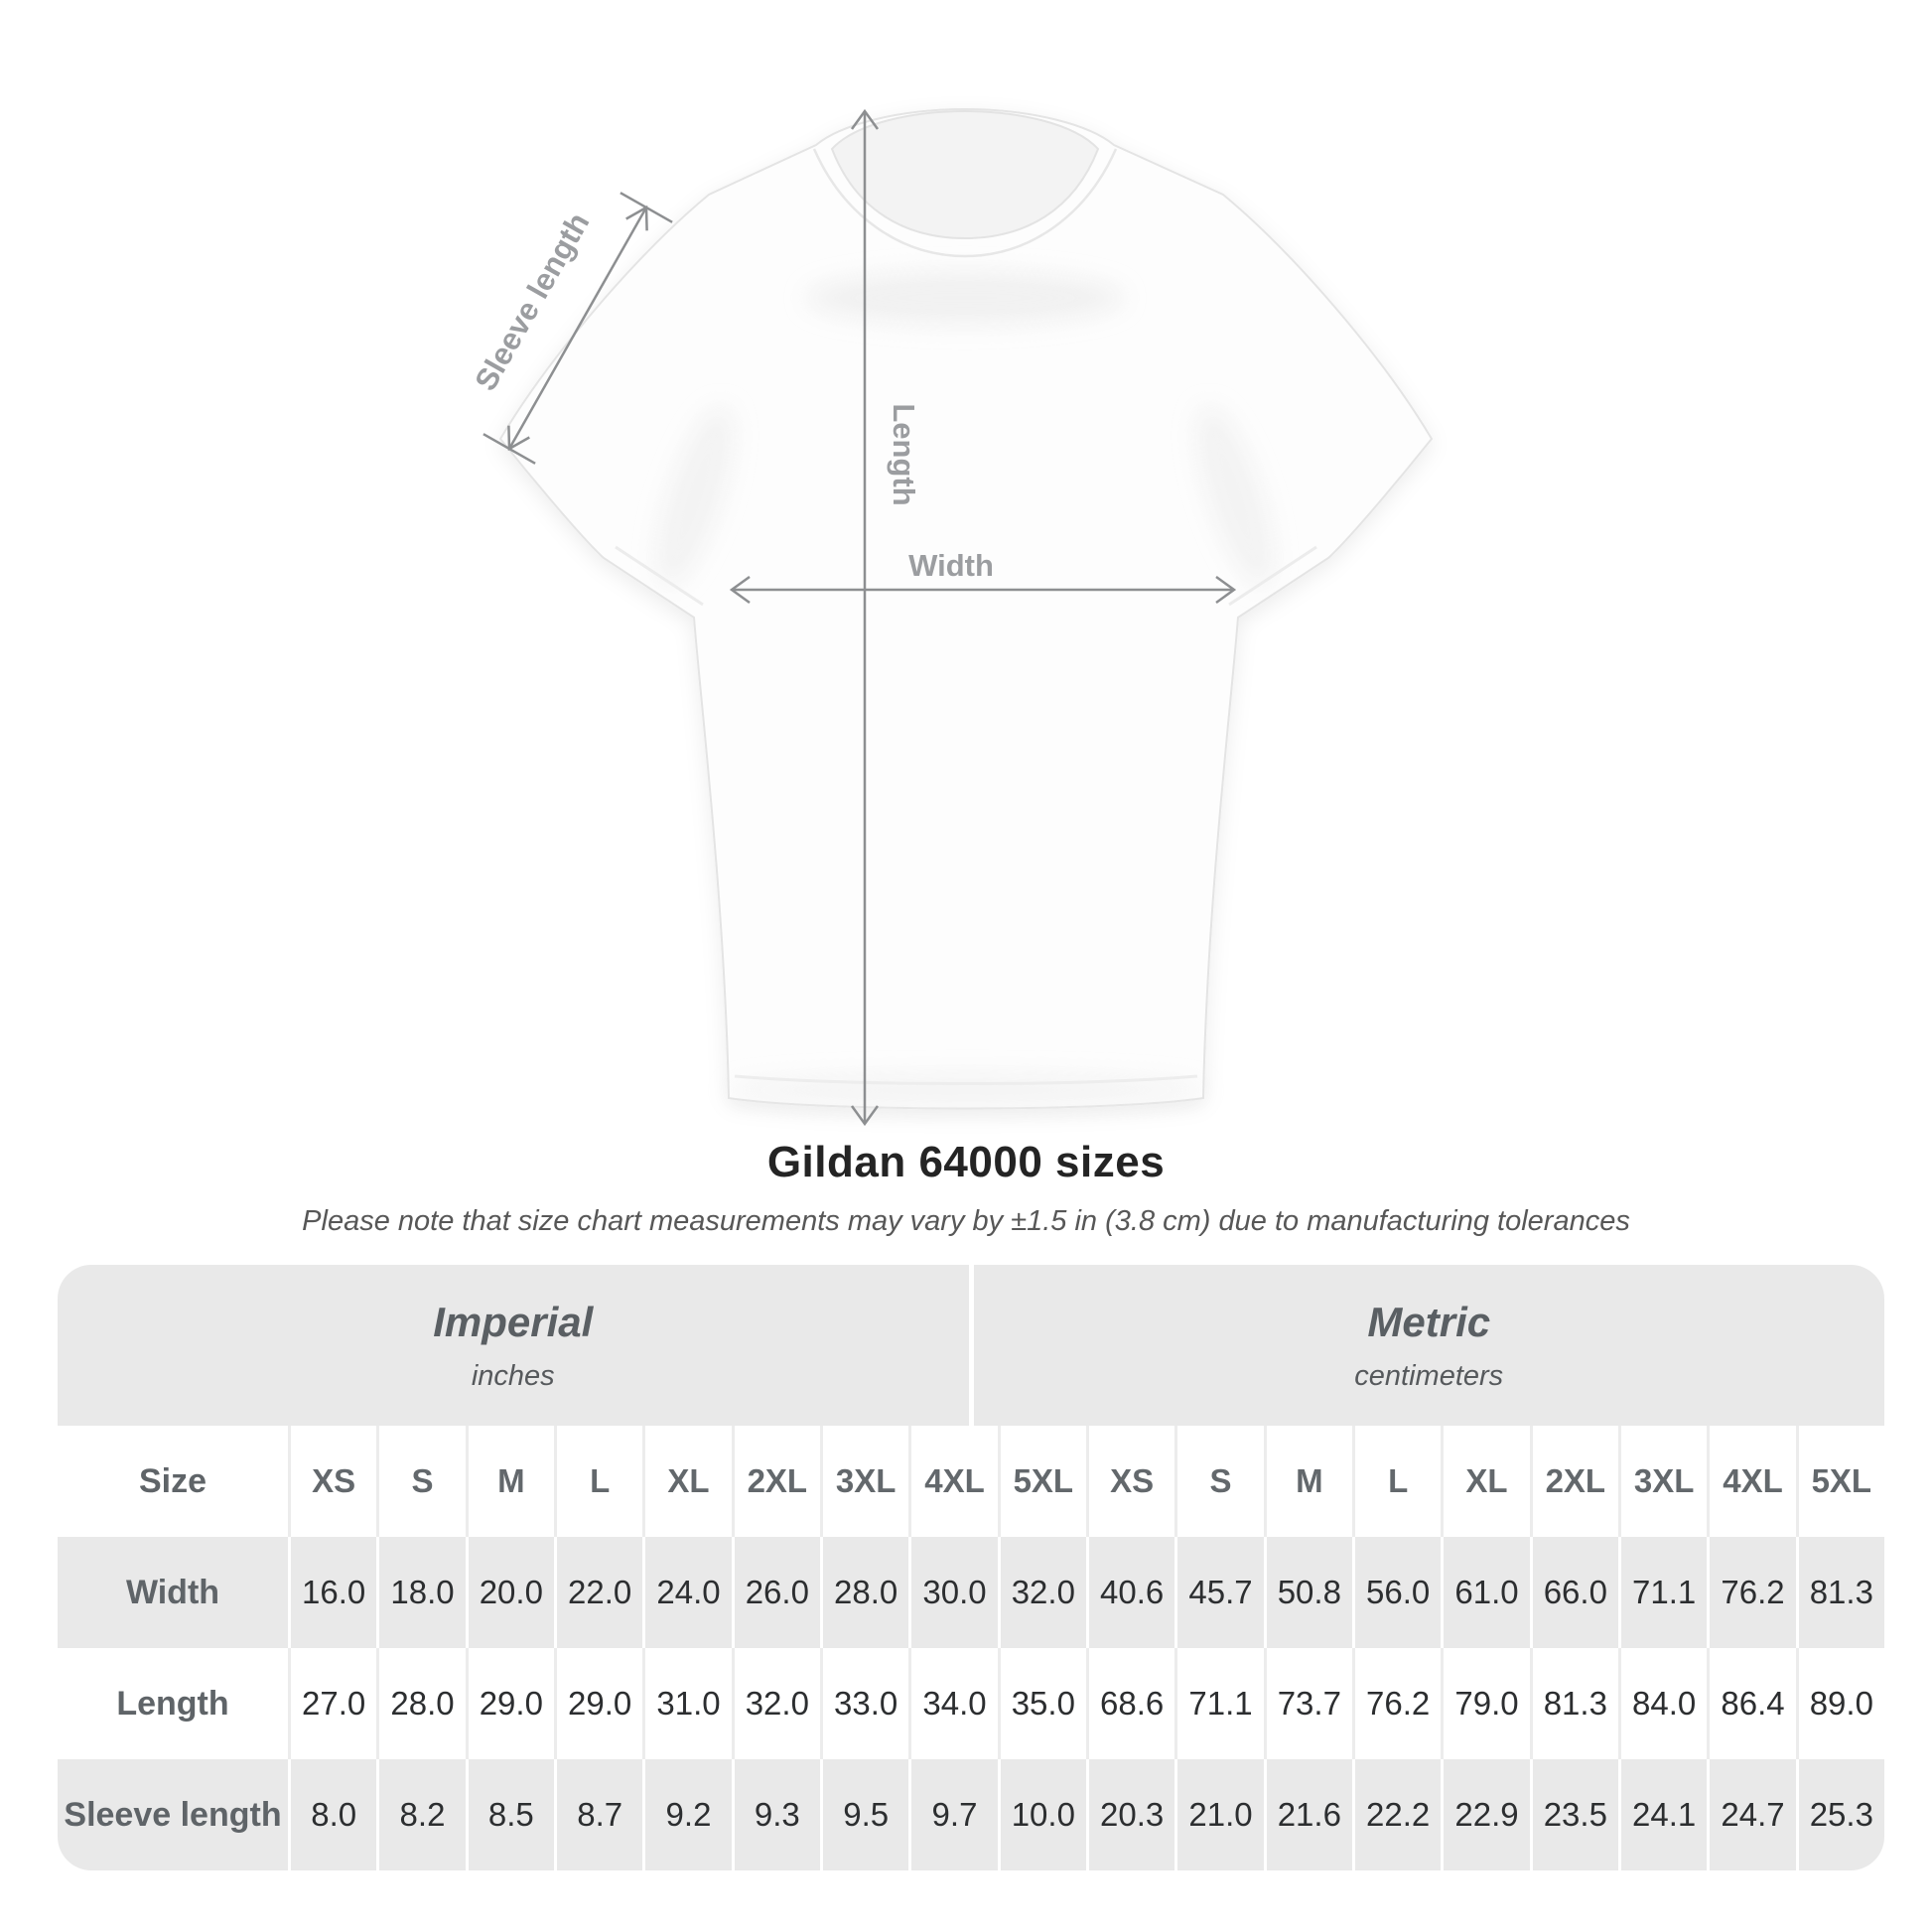  I want to click on measurement-value-cell: 35.0, so click(1043, 1703).